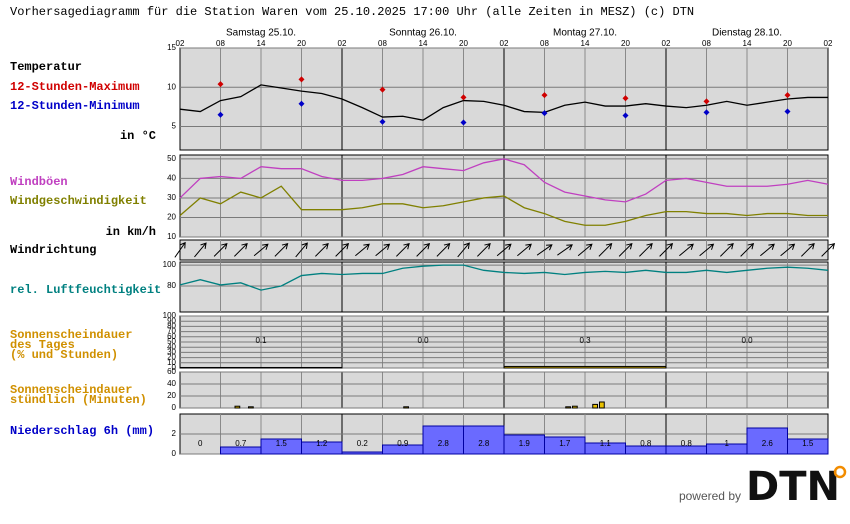 This screenshot has width=850, height=524. Describe the element at coordinates (525, 443) in the screenshot. I see `bar-label: 1.9` at that location.